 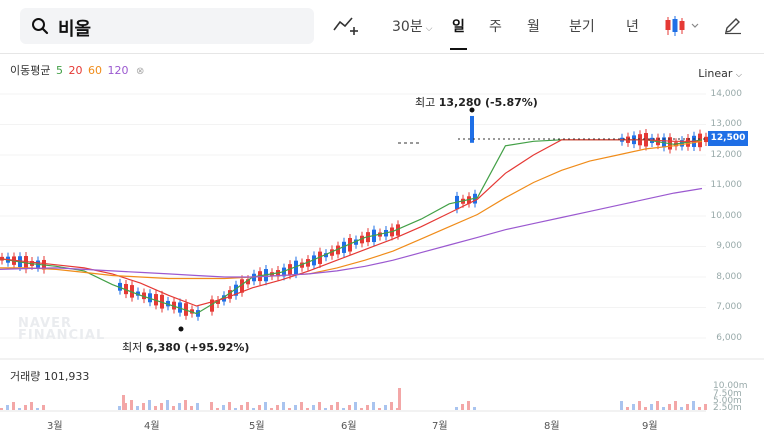 I want to click on legend-ma5: 5, so click(x=59, y=70).